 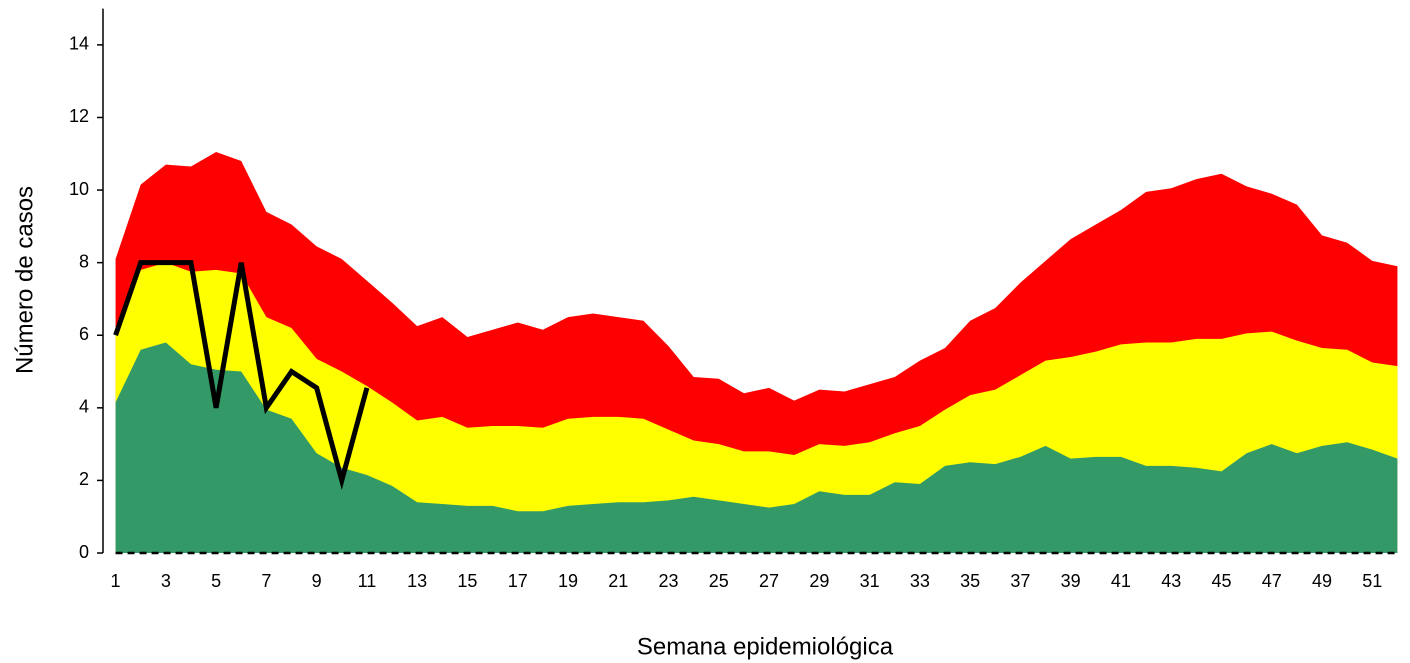 What do you see at coordinates (1171, 581) in the screenshot?
I see `x-tick-label: 43` at bounding box center [1171, 581].